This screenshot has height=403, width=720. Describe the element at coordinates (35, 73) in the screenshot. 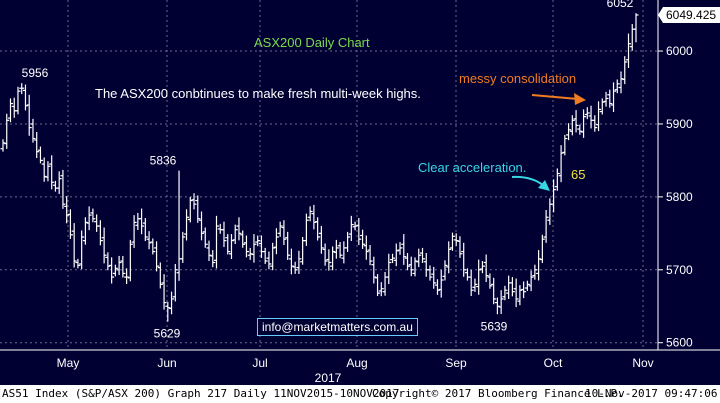

I see `price-label: 5956` at that location.